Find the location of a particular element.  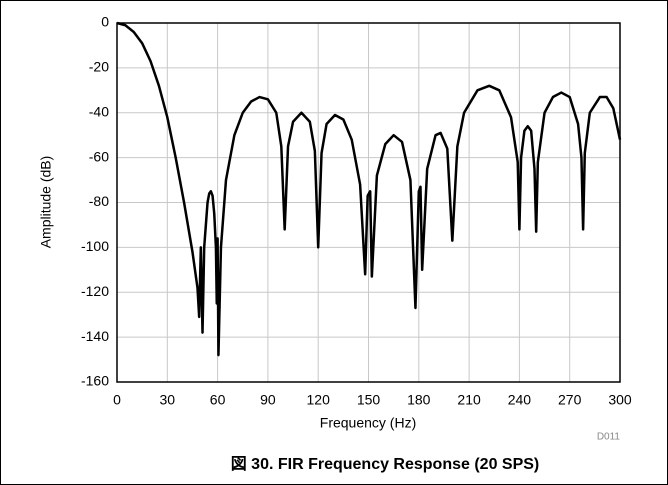

x-tick-label: 210 is located at coordinates (469, 400).